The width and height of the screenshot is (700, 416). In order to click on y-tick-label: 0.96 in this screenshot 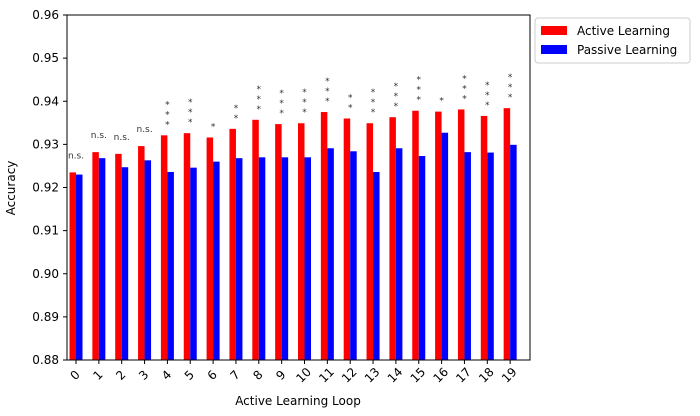, I will do `click(45, 15)`.